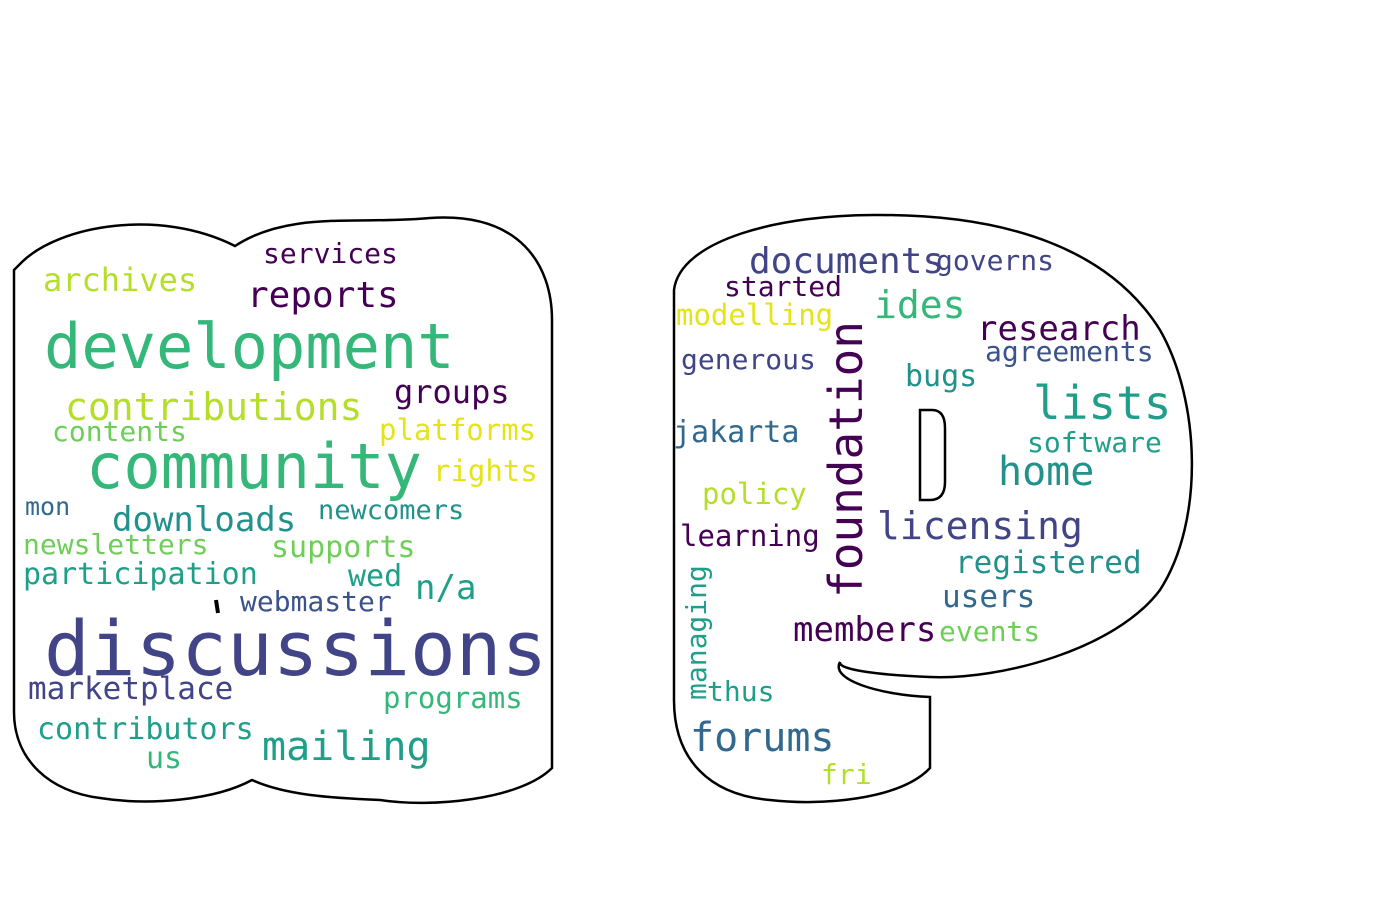 The height and width of the screenshot is (903, 1384). What do you see at coordinates (989, 631) in the screenshot?
I see `cloud-word-events: events` at bounding box center [989, 631].